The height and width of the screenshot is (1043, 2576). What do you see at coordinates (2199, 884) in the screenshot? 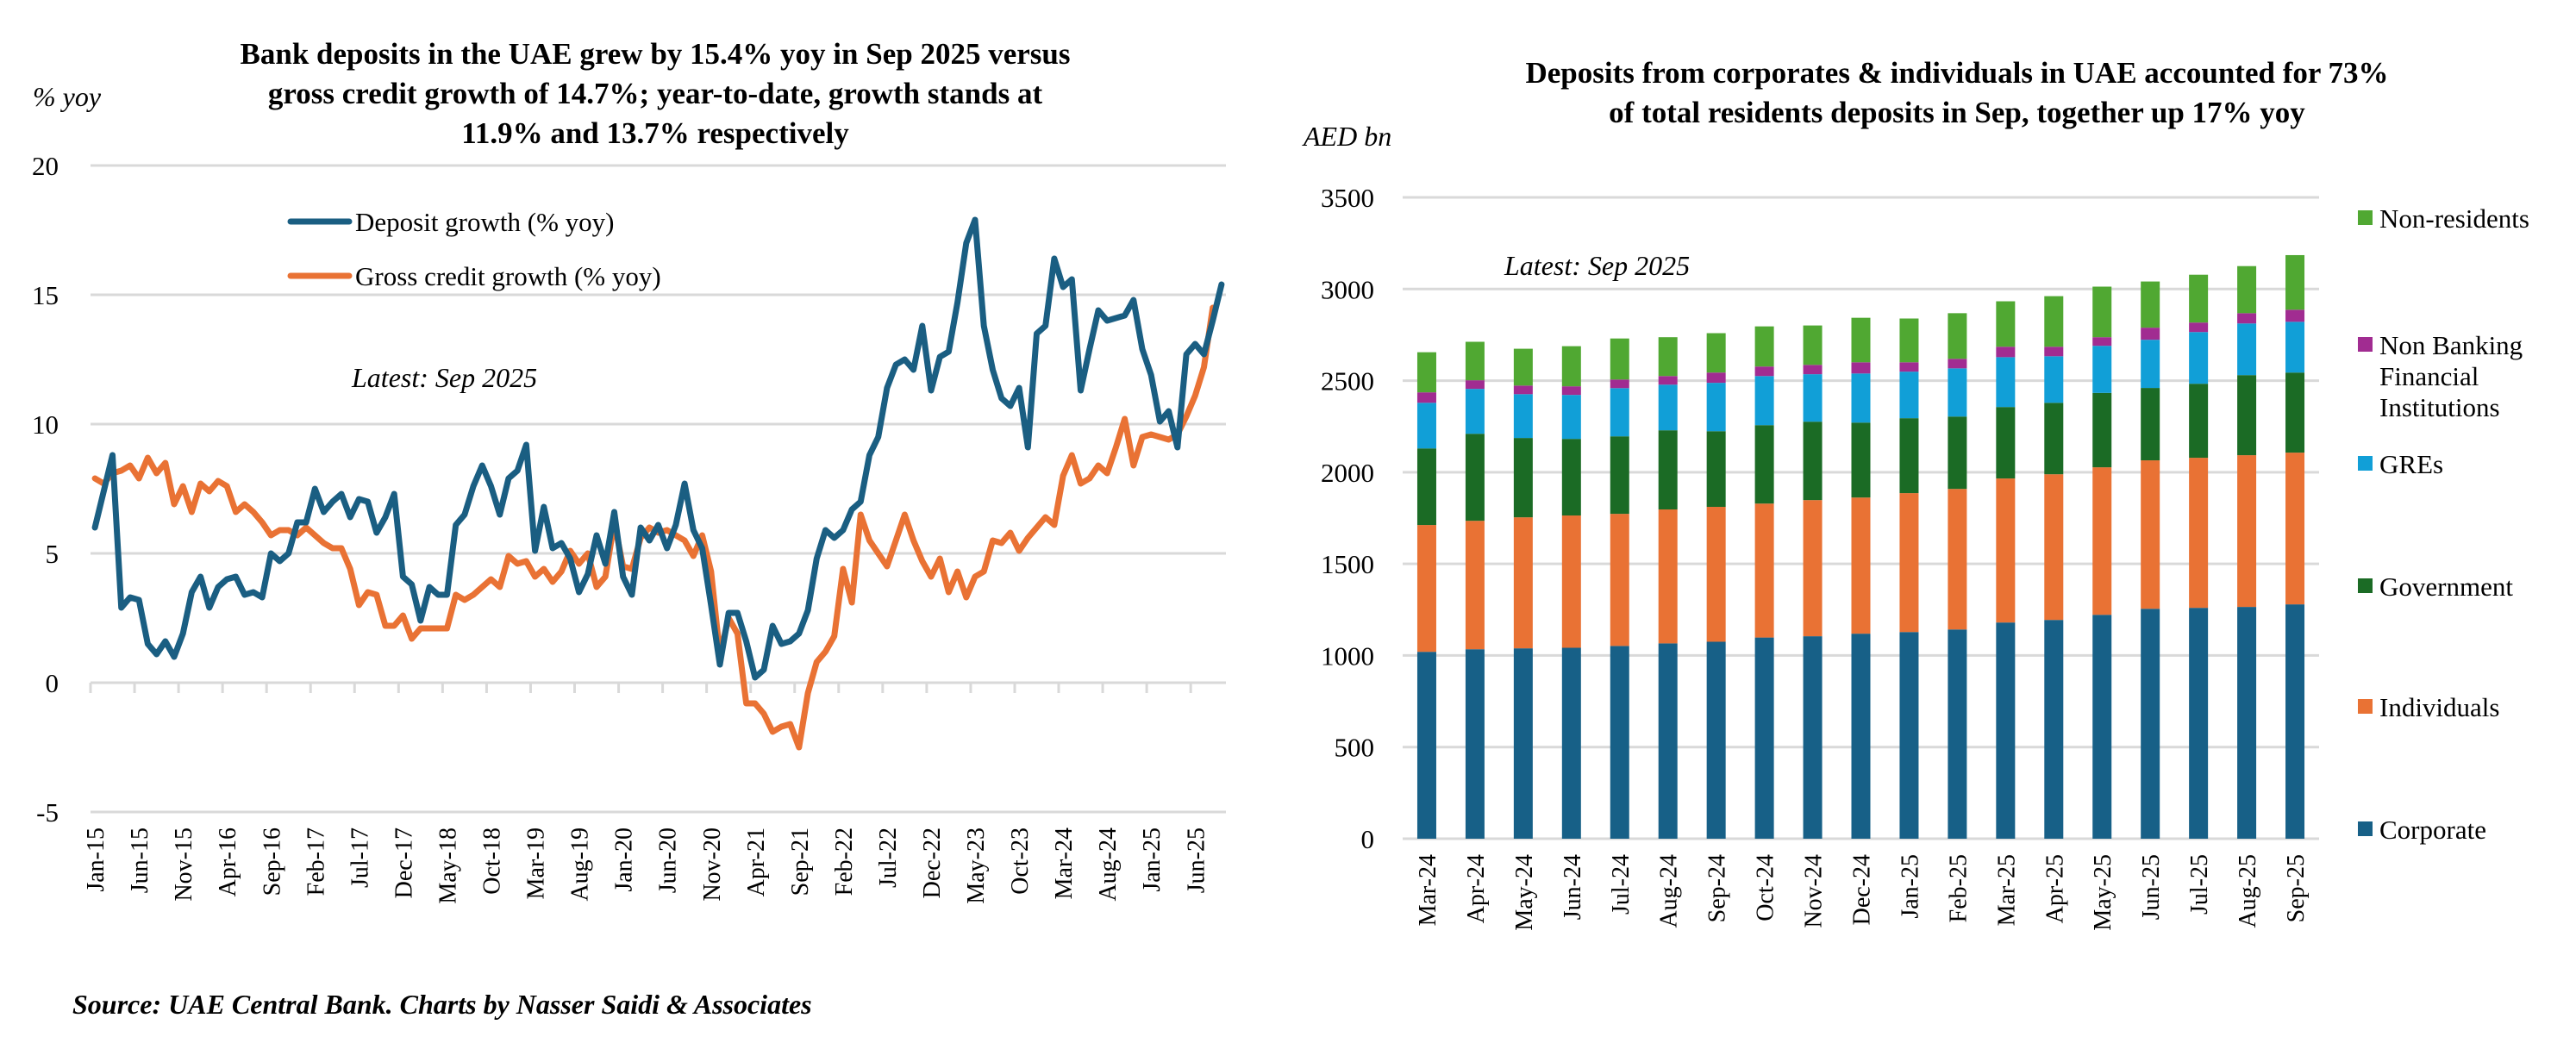
I see `x-tick-label: Jul-25` at bounding box center [2199, 884].